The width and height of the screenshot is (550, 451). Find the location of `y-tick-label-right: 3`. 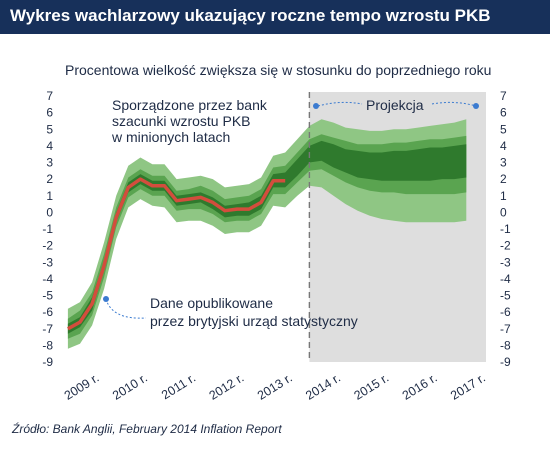

y-tick-label-right: 3 is located at coordinates (503, 163).